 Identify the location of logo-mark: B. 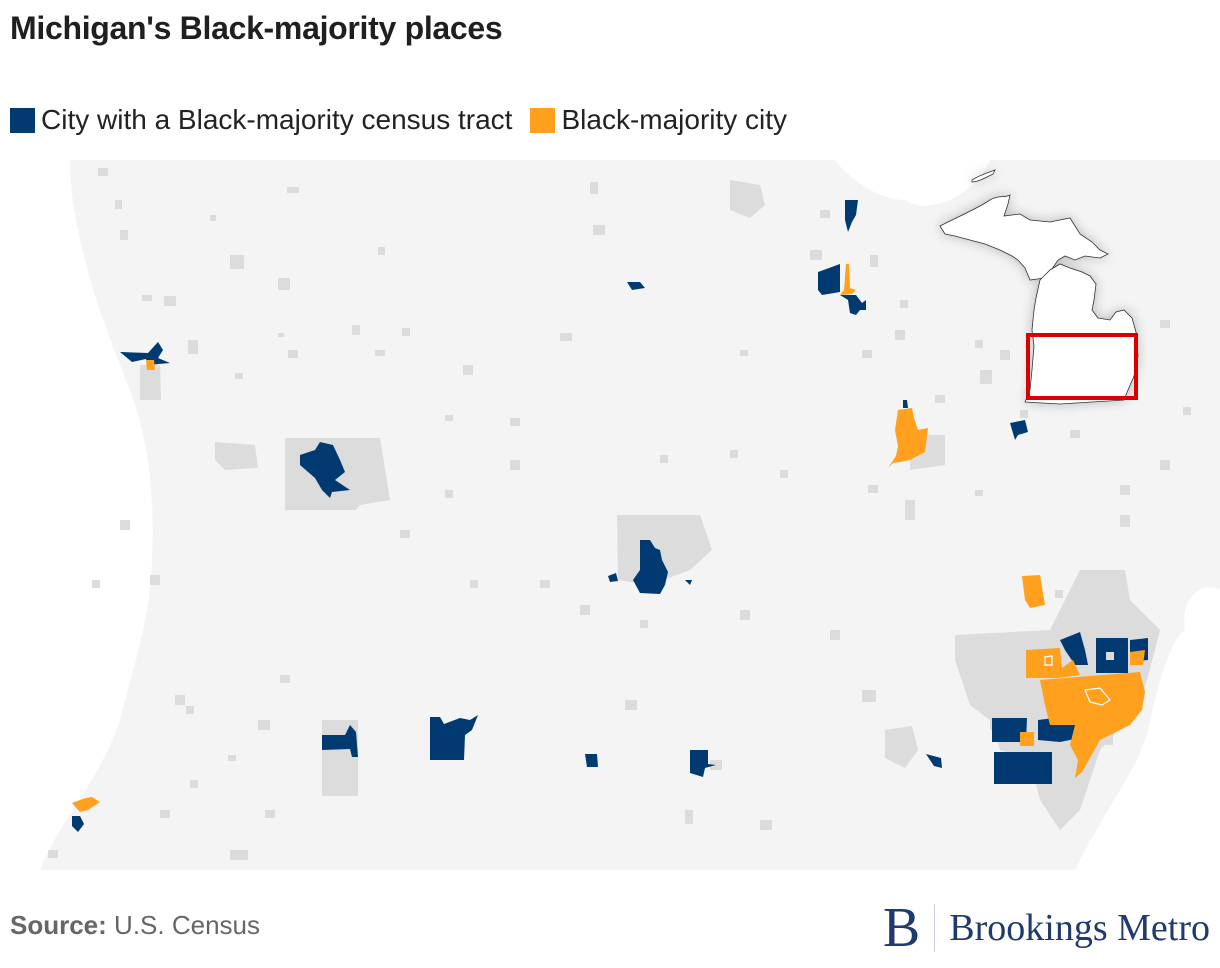
(901, 928).